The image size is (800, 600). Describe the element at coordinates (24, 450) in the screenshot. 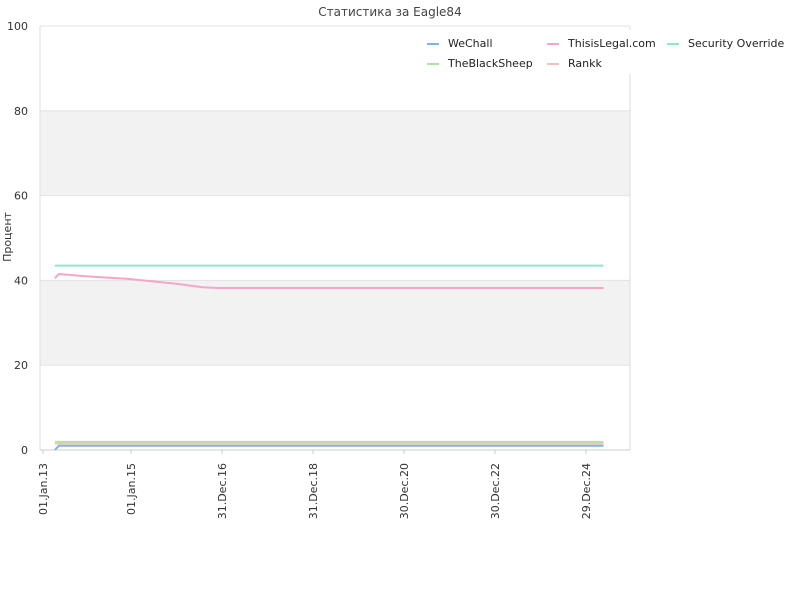

I see `y-tick-label-0: 0` at that location.